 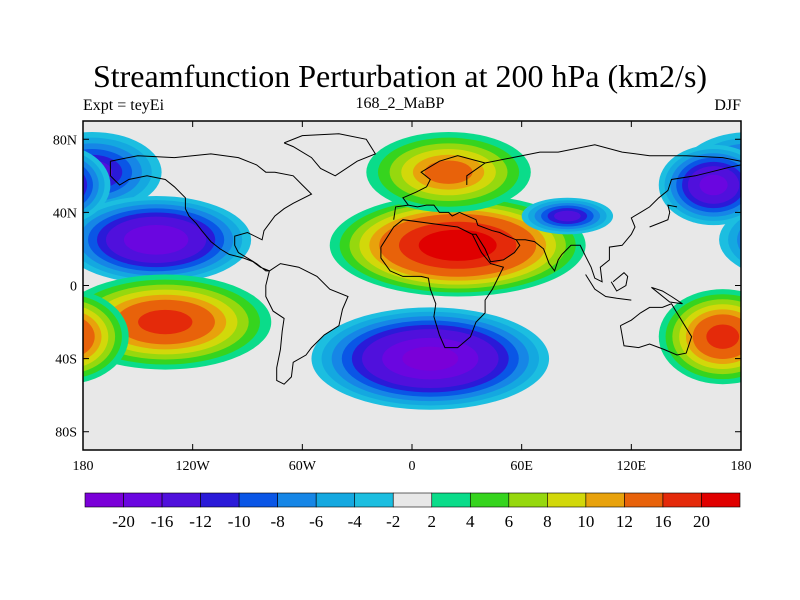 I want to click on colorbar-label: -2, so click(x=393, y=521).